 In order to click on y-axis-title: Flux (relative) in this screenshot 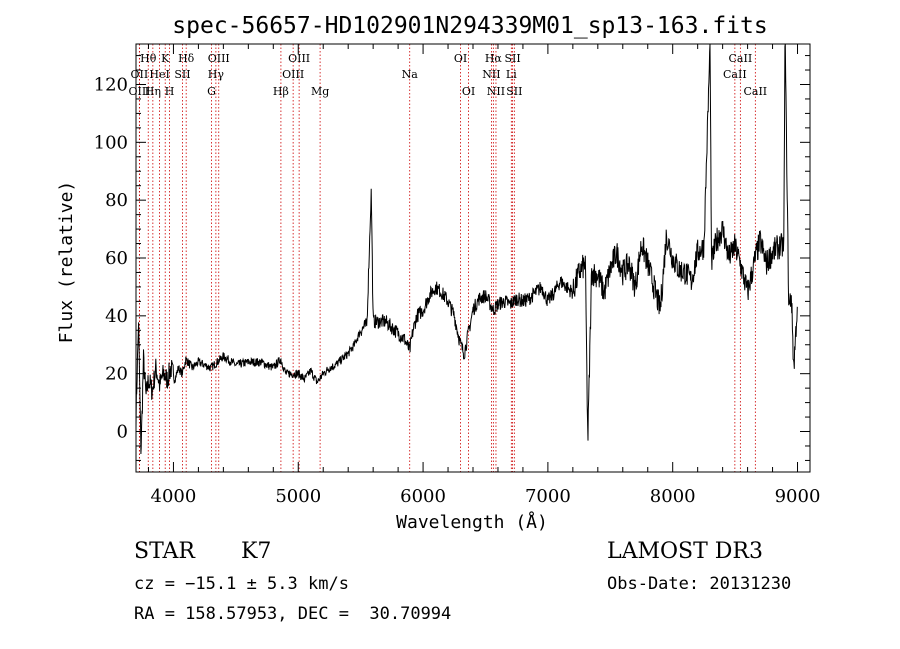, I will do `click(66, 262)`.